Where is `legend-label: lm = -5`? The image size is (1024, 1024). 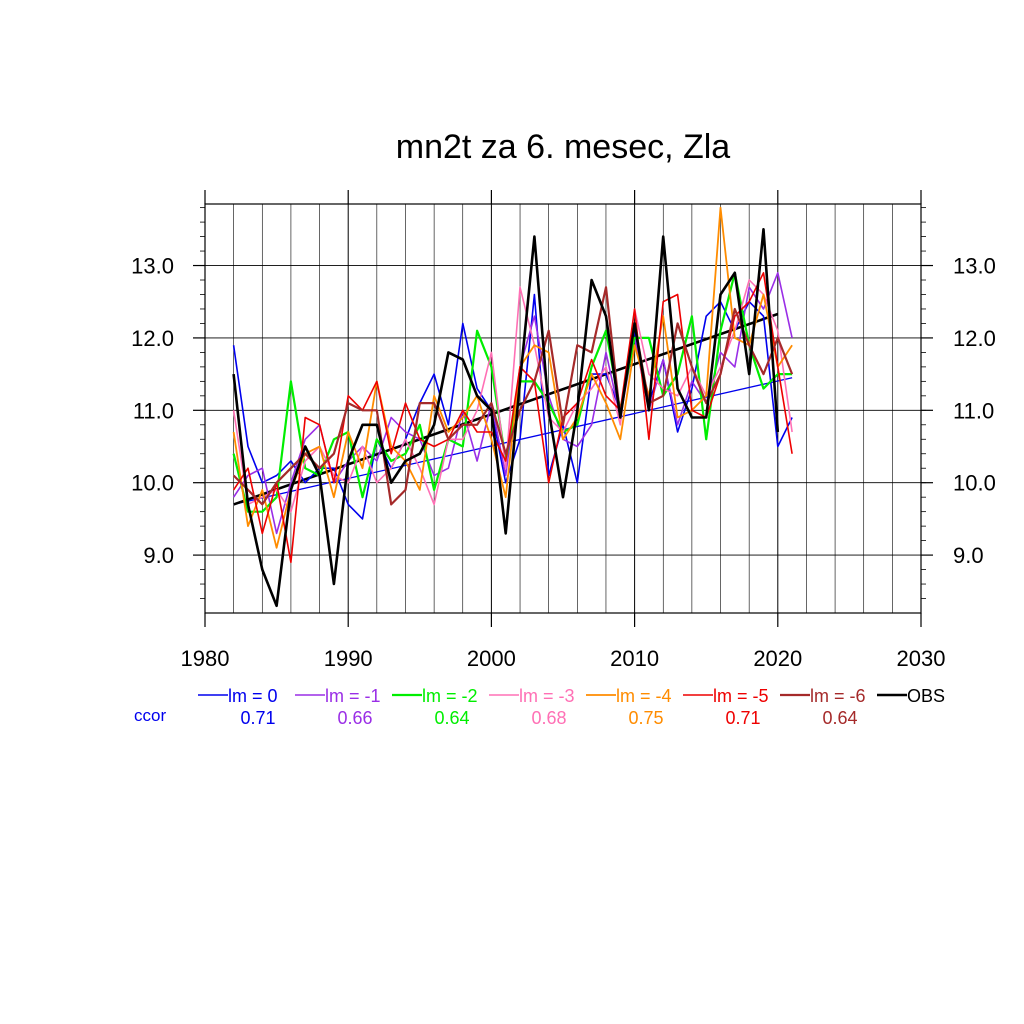 legend-label: lm = -5 is located at coordinates (741, 696).